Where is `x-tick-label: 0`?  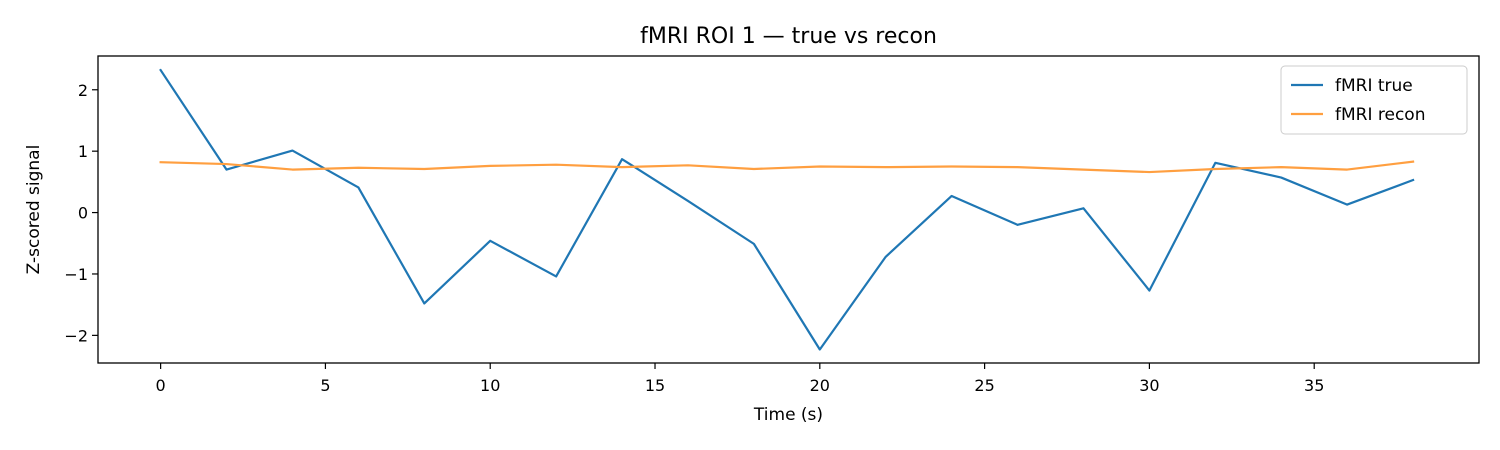 x-tick-label: 0 is located at coordinates (161, 385).